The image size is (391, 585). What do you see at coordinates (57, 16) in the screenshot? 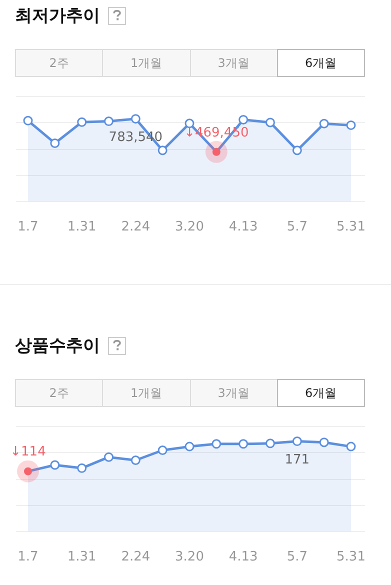
I see `chart-title: 최저가추이` at bounding box center [57, 16].